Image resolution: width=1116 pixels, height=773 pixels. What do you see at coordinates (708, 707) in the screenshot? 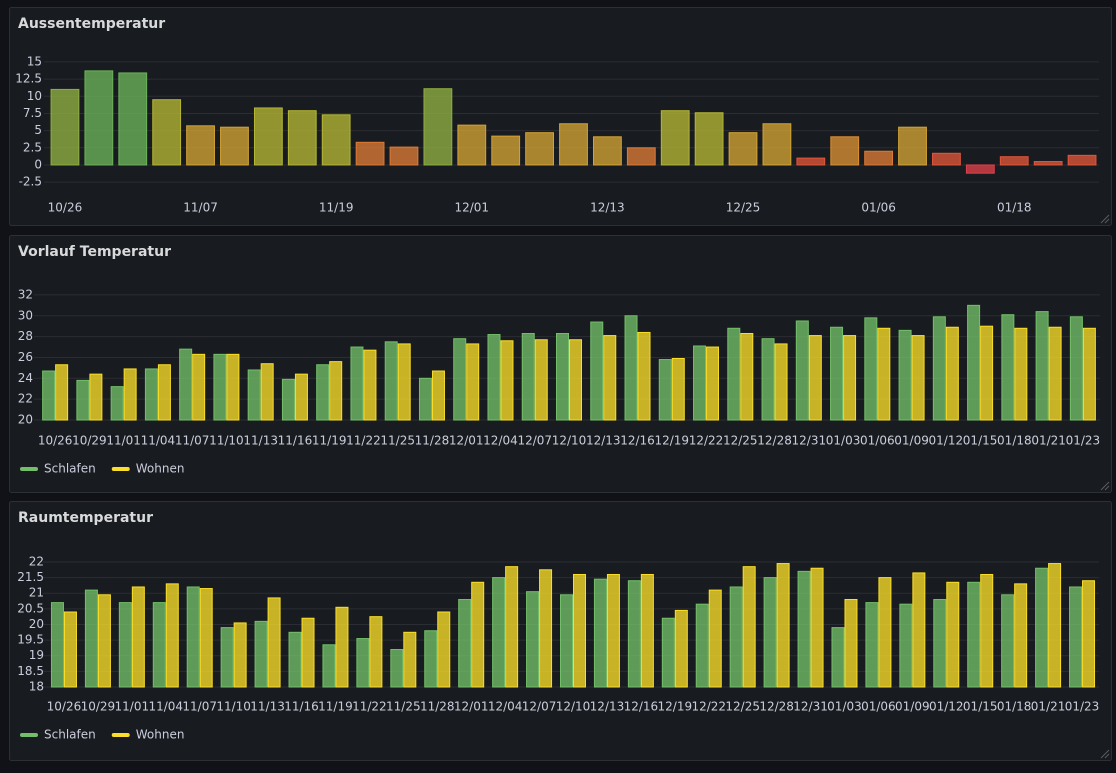
I see `x-tick-label: 12/22` at bounding box center [708, 707].